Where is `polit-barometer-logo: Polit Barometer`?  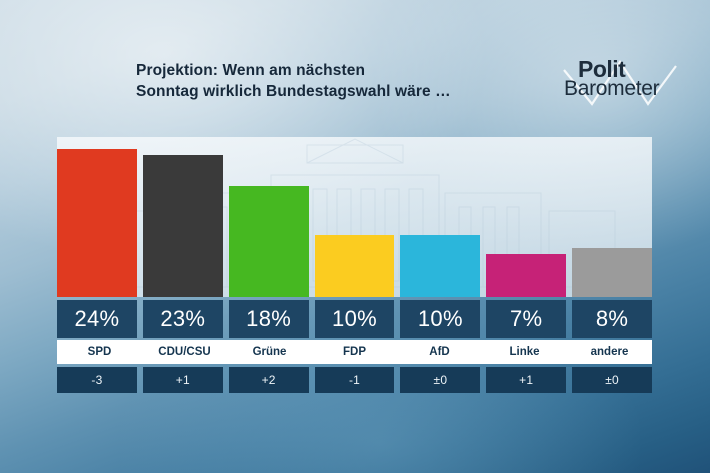 polit-barometer-logo: Polit Barometer is located at coordinates (621, 81).